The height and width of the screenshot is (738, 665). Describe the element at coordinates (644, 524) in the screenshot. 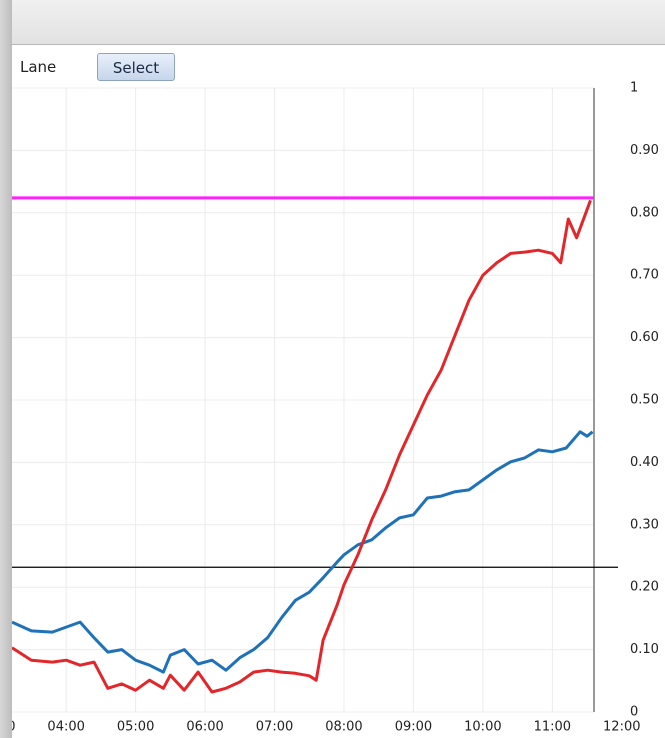

I see `y-tick-label: 0.30` at that location.